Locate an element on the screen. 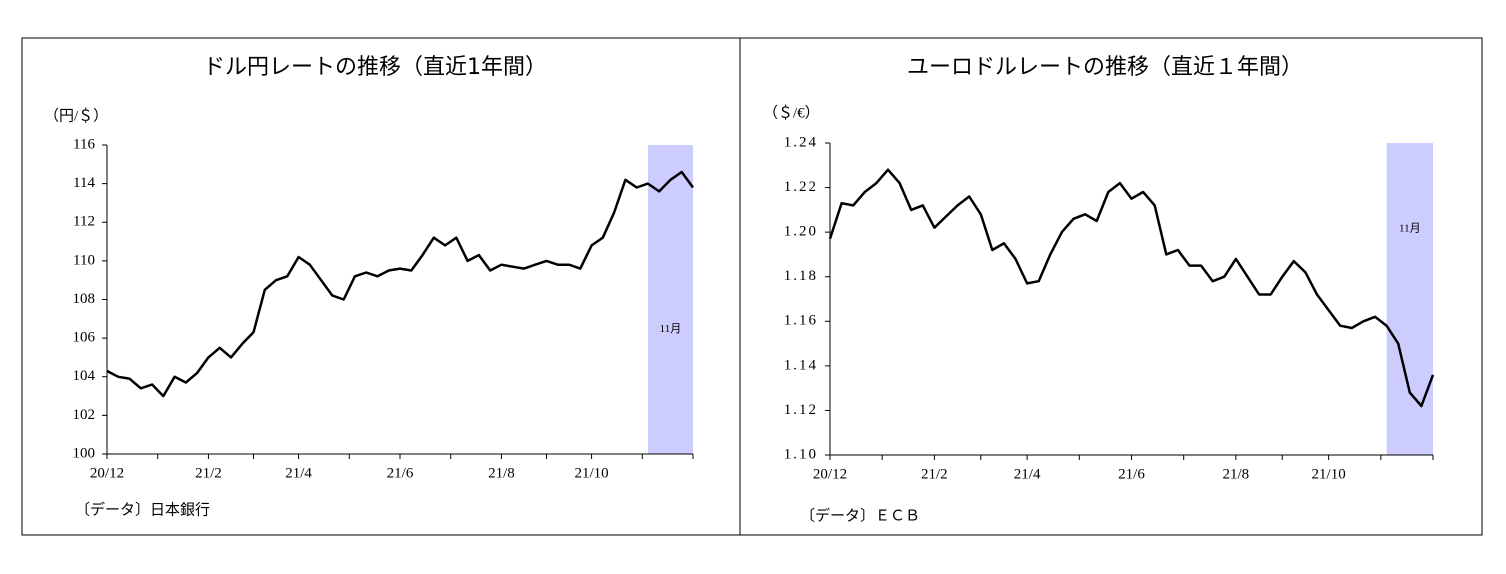 The image size is (1506, 574). y-tick-label: 110 is located at coordinates (84, 260).